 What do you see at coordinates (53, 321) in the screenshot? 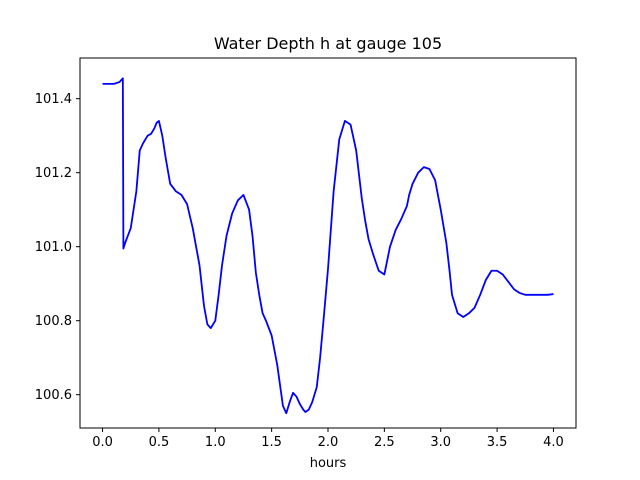
I see `y-tick-label: 100.8` at bounding box center [53, 321].